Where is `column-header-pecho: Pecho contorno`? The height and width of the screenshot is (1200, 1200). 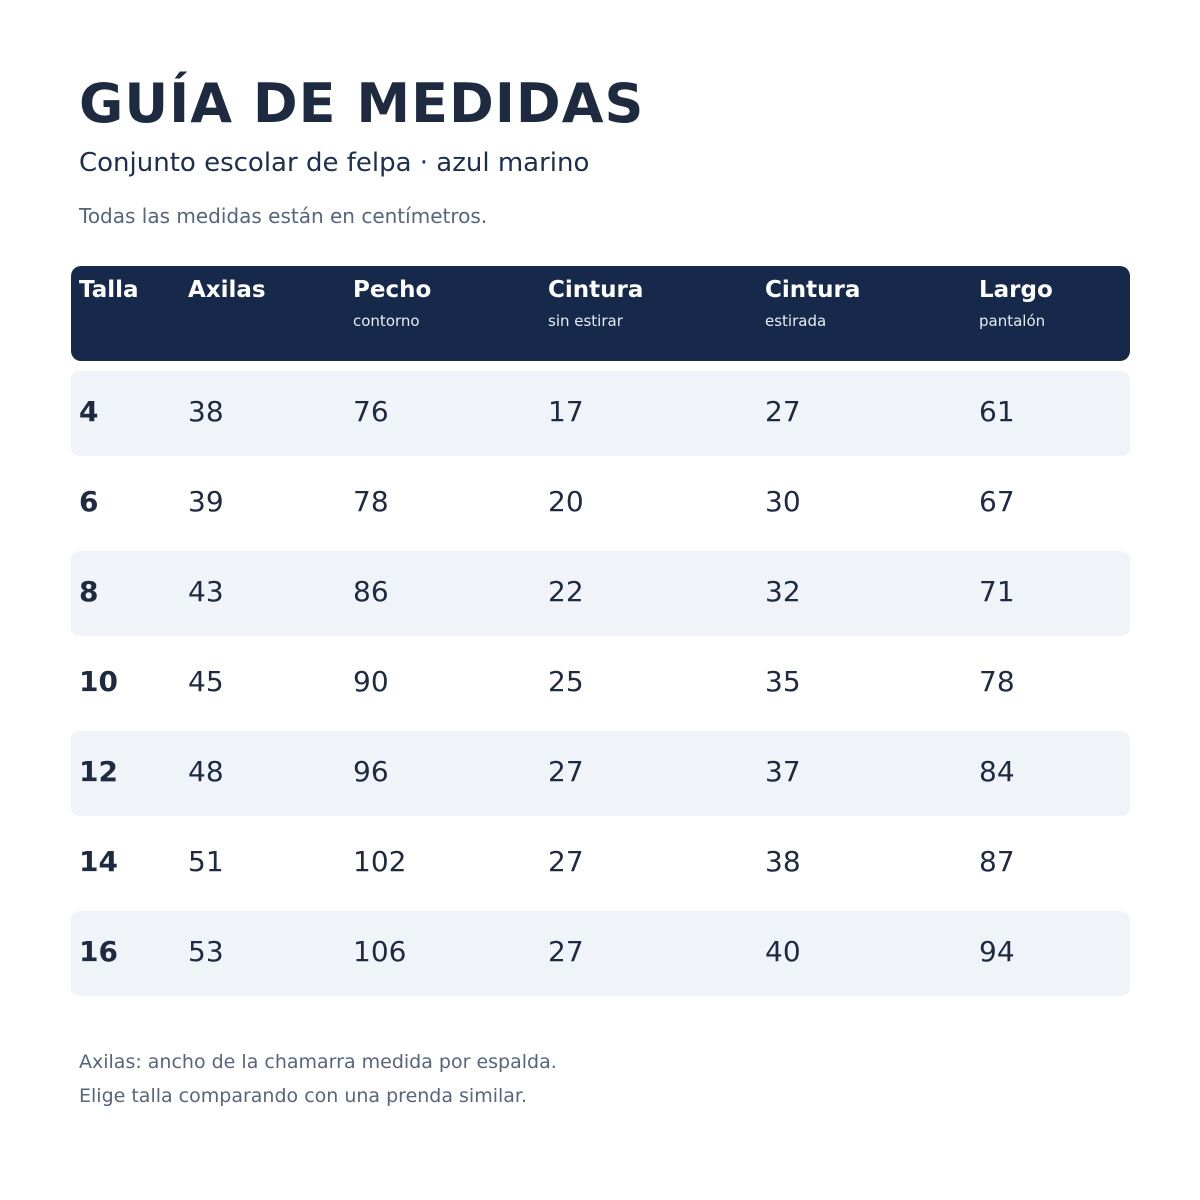 column-header-pecho: Pecho contorno is located at coordinates (392, 303).